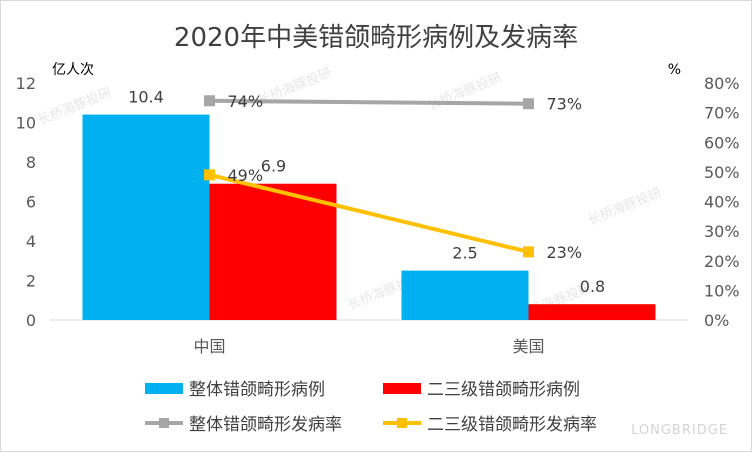 This screenshot has height=452, width=752. Describe the element at coordinates (679, 430) in the screenshot. I see `brand-watermark: LONGBRIDGE` at that location.